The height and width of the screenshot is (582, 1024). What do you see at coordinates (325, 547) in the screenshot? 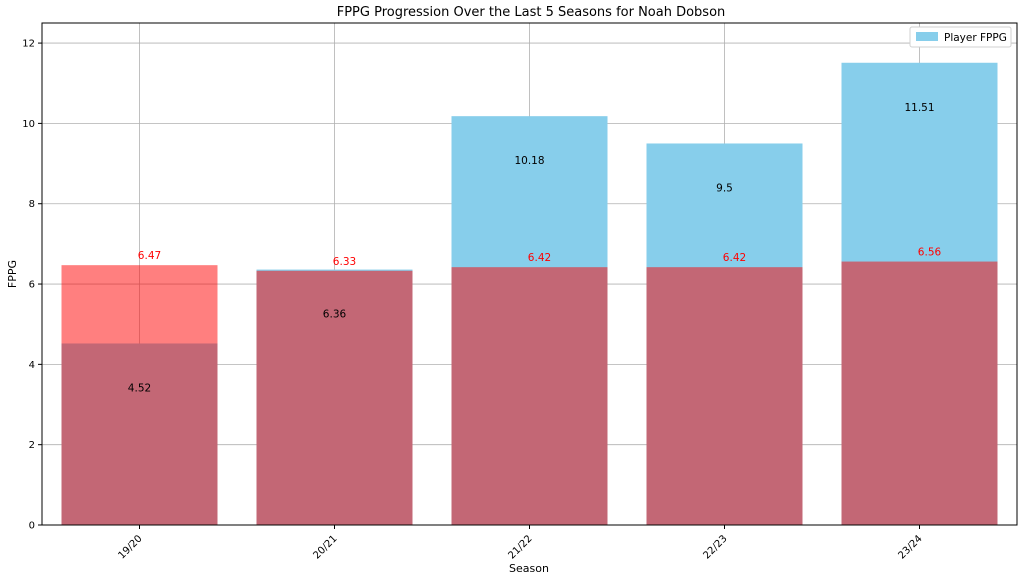
I see `x-tick-label: 20/21` at bounding box center [325, 547].